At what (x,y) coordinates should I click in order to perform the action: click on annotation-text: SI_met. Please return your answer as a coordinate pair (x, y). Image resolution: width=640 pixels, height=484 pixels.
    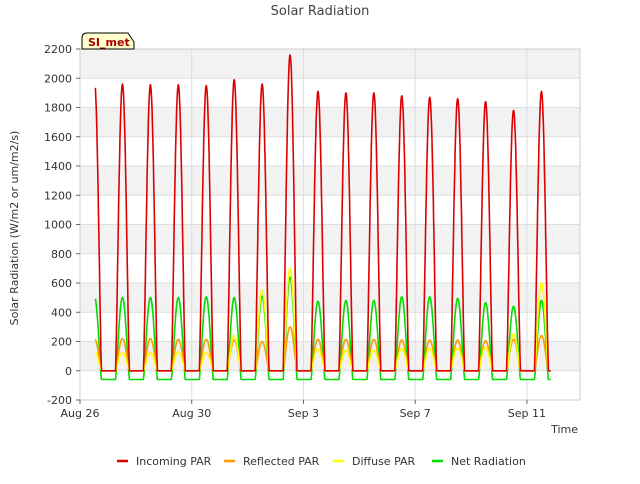
    Looking at the image, I should click on (109, 42).